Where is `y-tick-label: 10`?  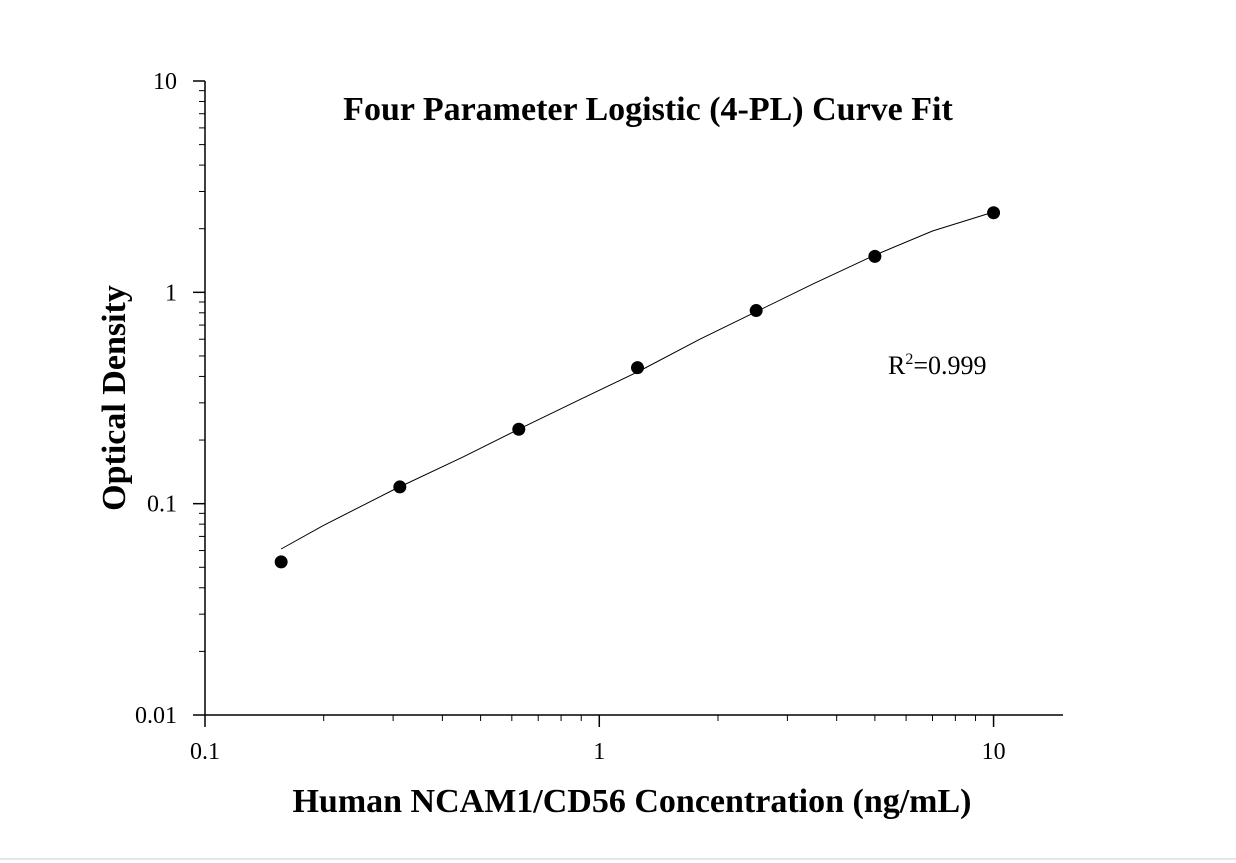 y-tick-label: 10 is located at coordinates (165, 82).